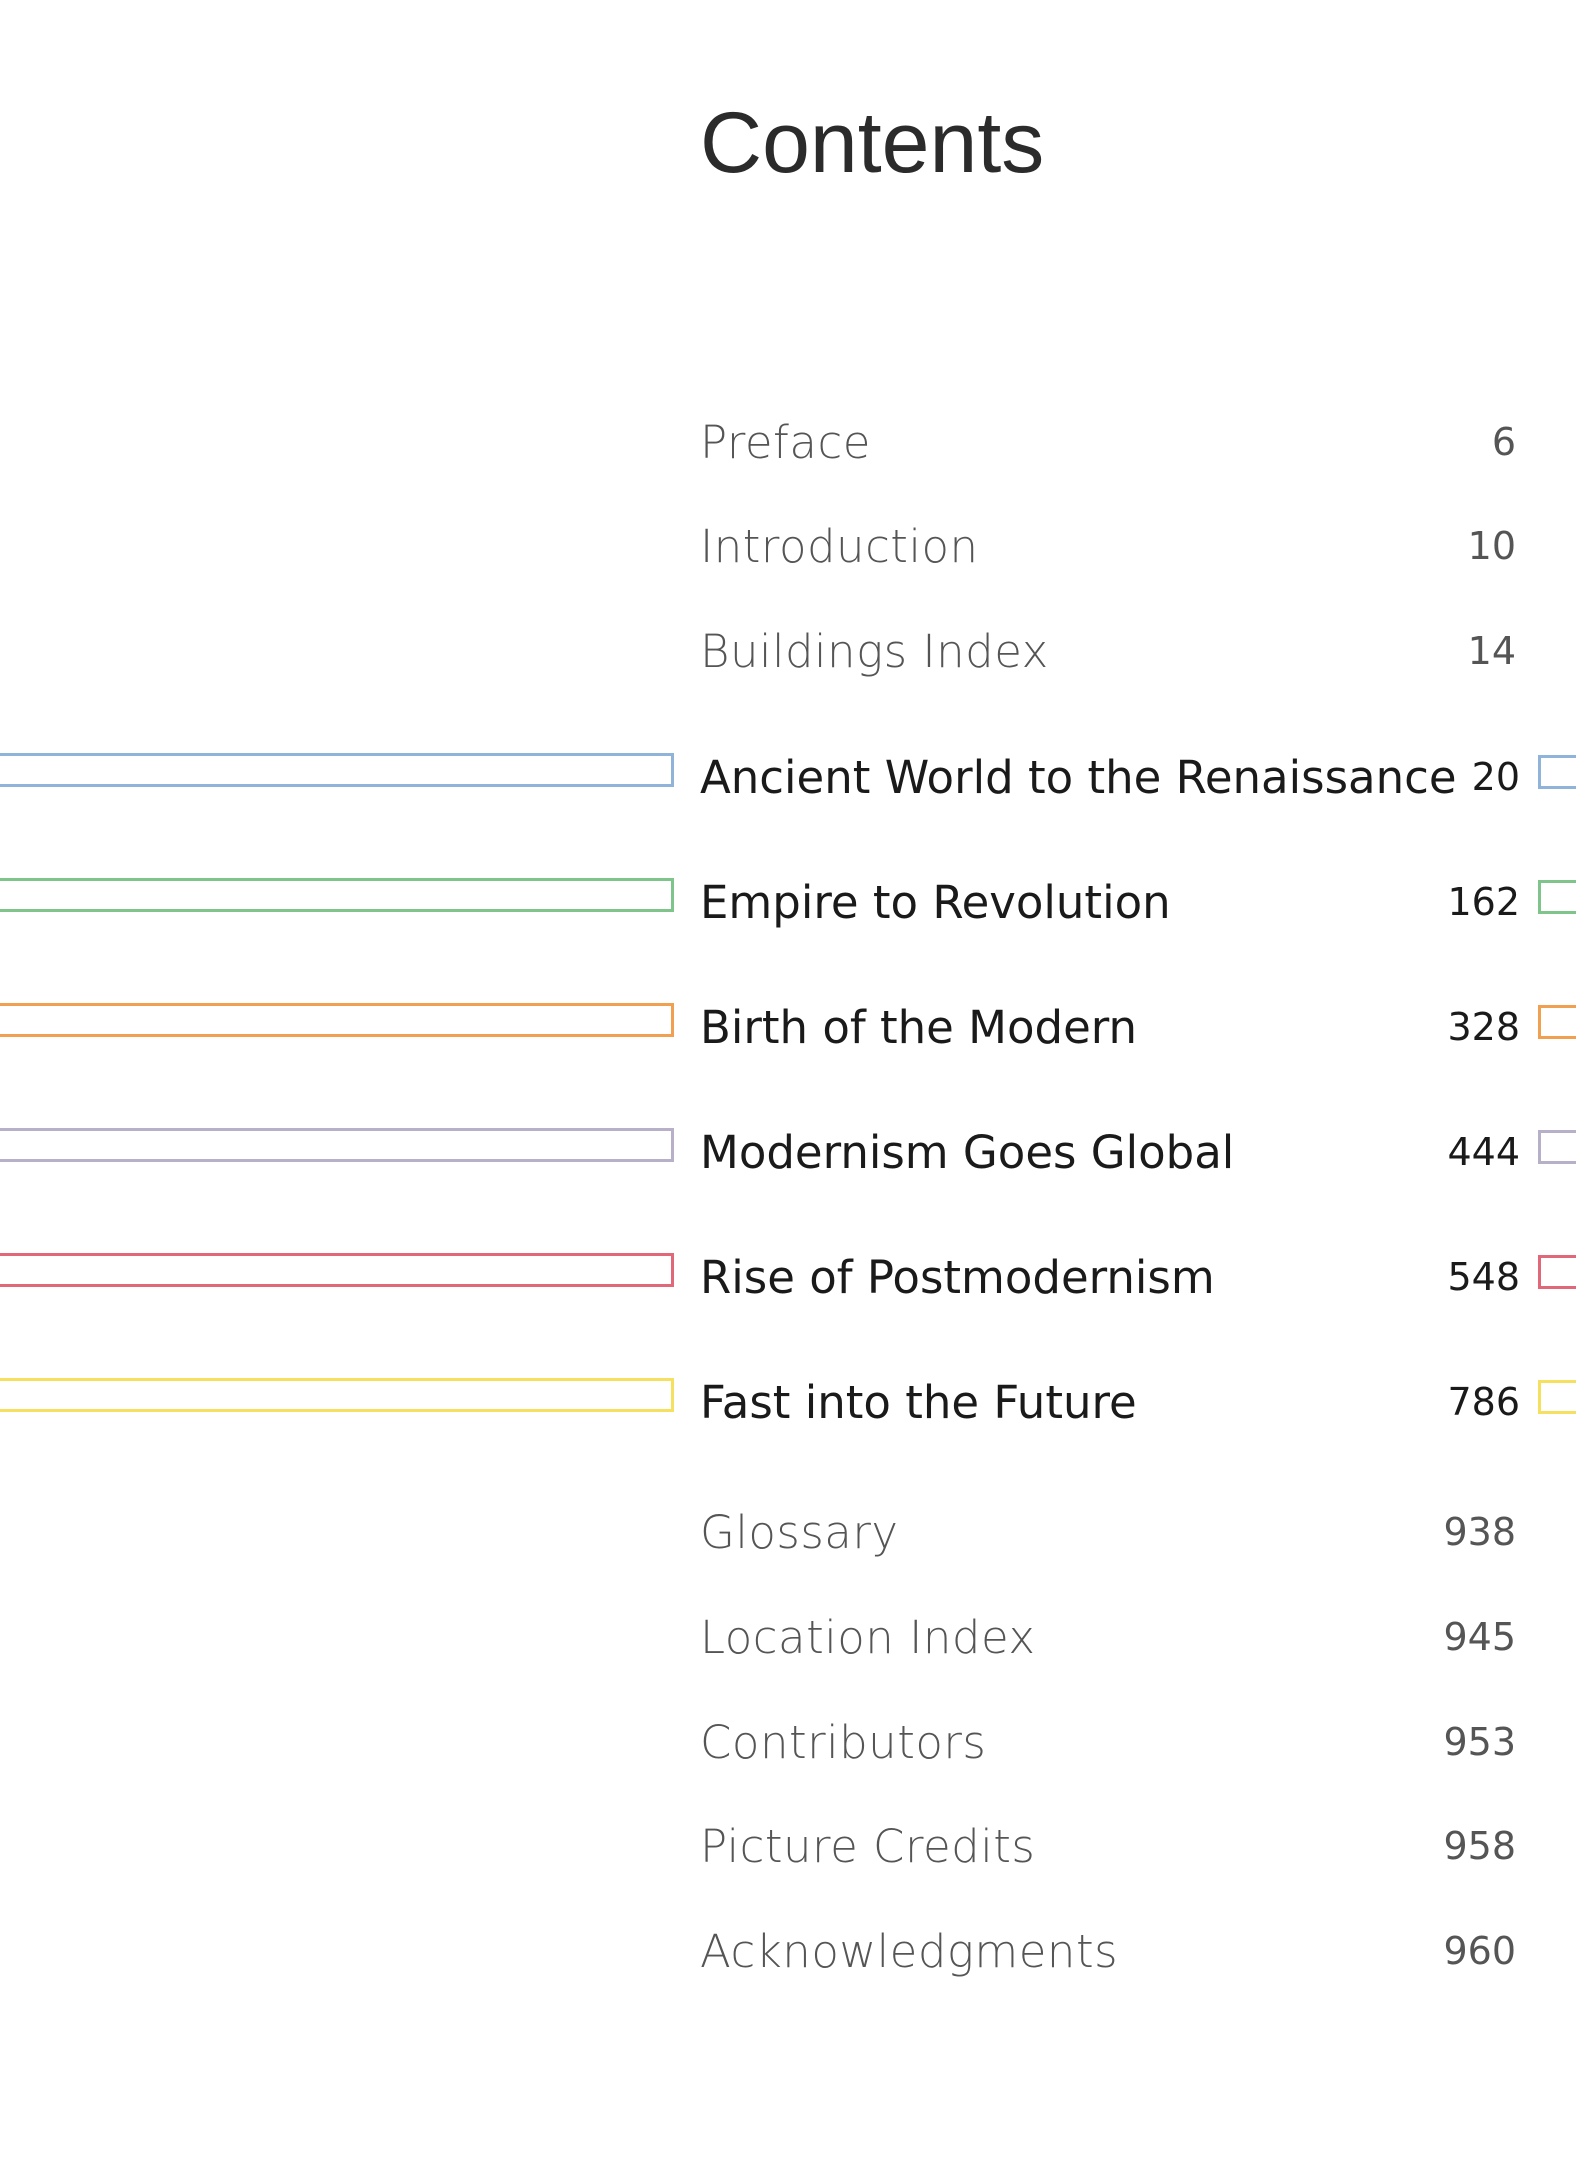 The image size is (1576, 2176). Describe the element at coordinates (872, 143) in the screenshot. I see `page-title: Contents` at that location.